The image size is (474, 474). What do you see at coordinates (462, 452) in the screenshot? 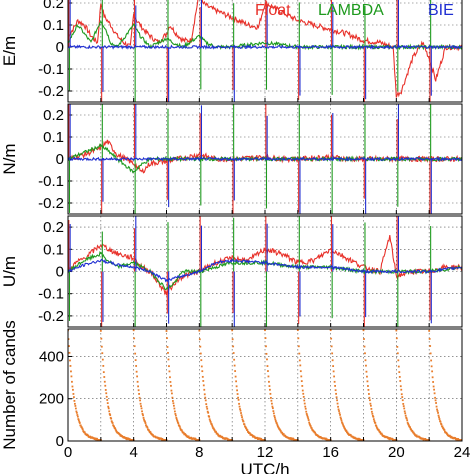
I see `x-tick-label: 24` at bounding box center [462, 452].